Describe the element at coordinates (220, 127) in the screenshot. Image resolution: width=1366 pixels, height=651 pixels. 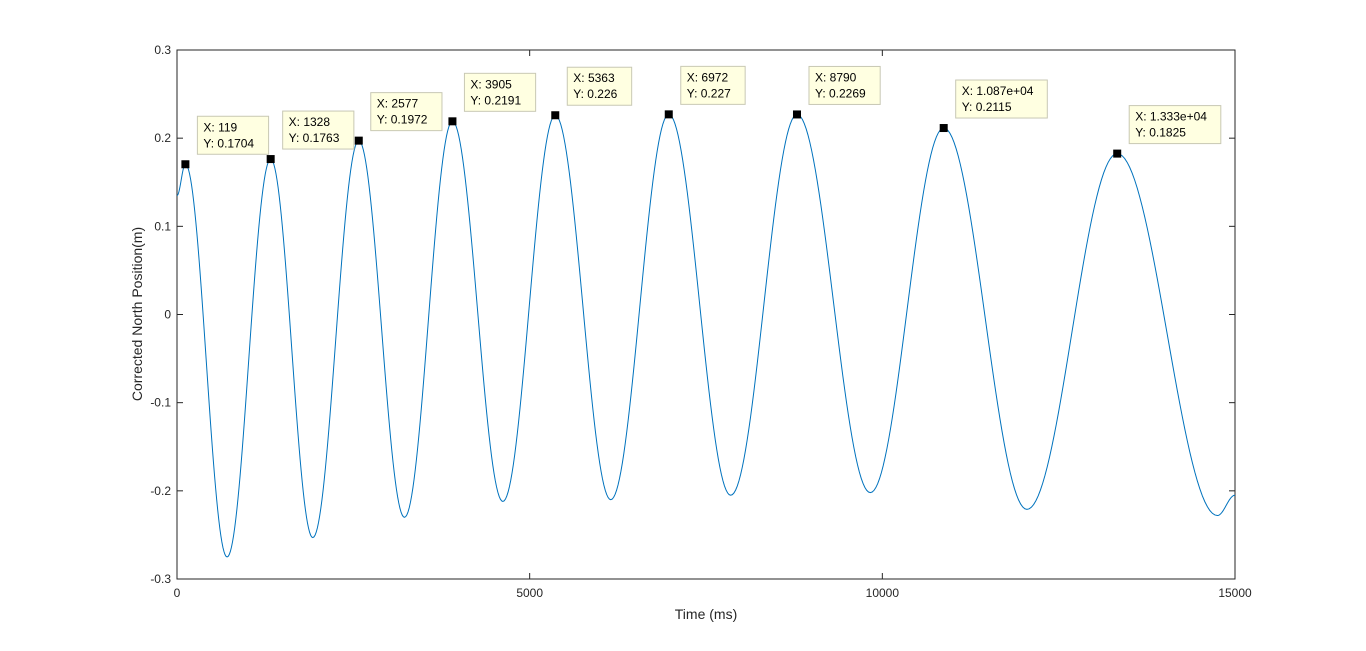
I see `datatip-x-label: X: 119` at that location.